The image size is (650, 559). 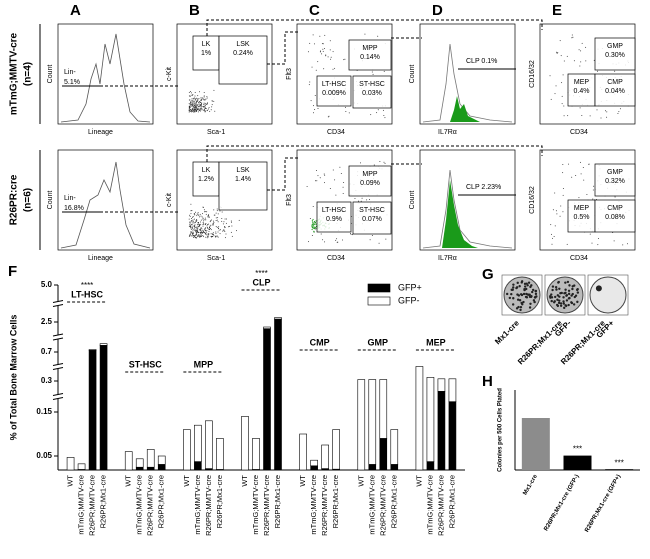 What do you see at coordinates (289, 74) in the screenshot?
I see `y-axis-label: Flt3` at bounding box center [289, 74].